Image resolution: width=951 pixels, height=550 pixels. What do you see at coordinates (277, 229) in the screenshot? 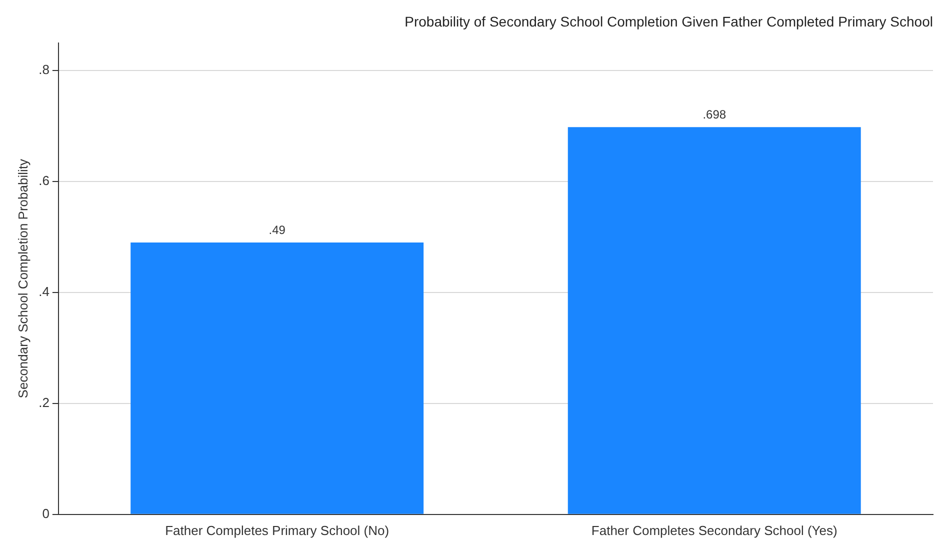
I see `data-label: .49` at bounding box center [277, 229].